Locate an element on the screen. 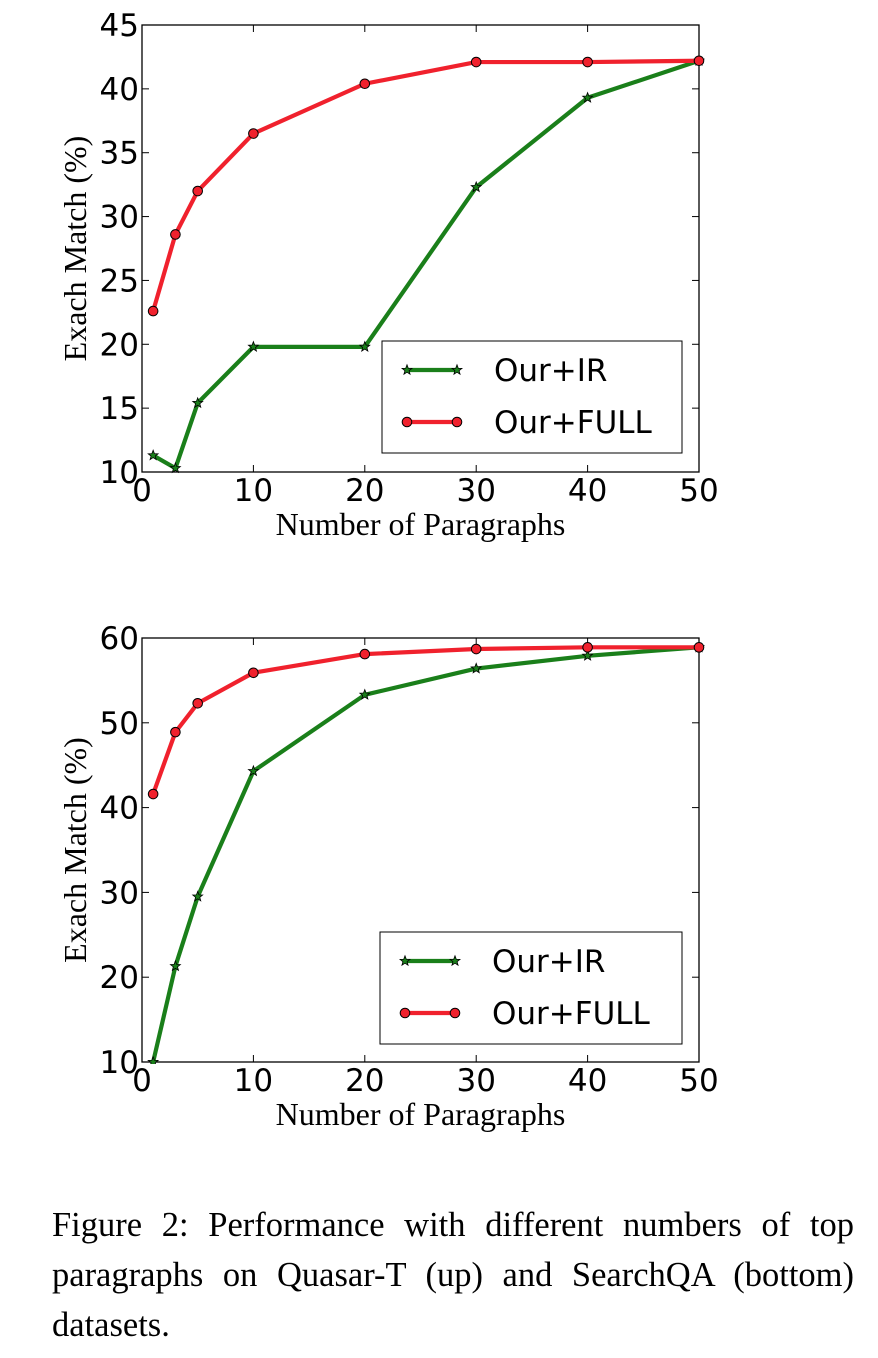 This screenshot has height=1358, width=878. y-tick-label: 25 is located at coordinates (119, 281).